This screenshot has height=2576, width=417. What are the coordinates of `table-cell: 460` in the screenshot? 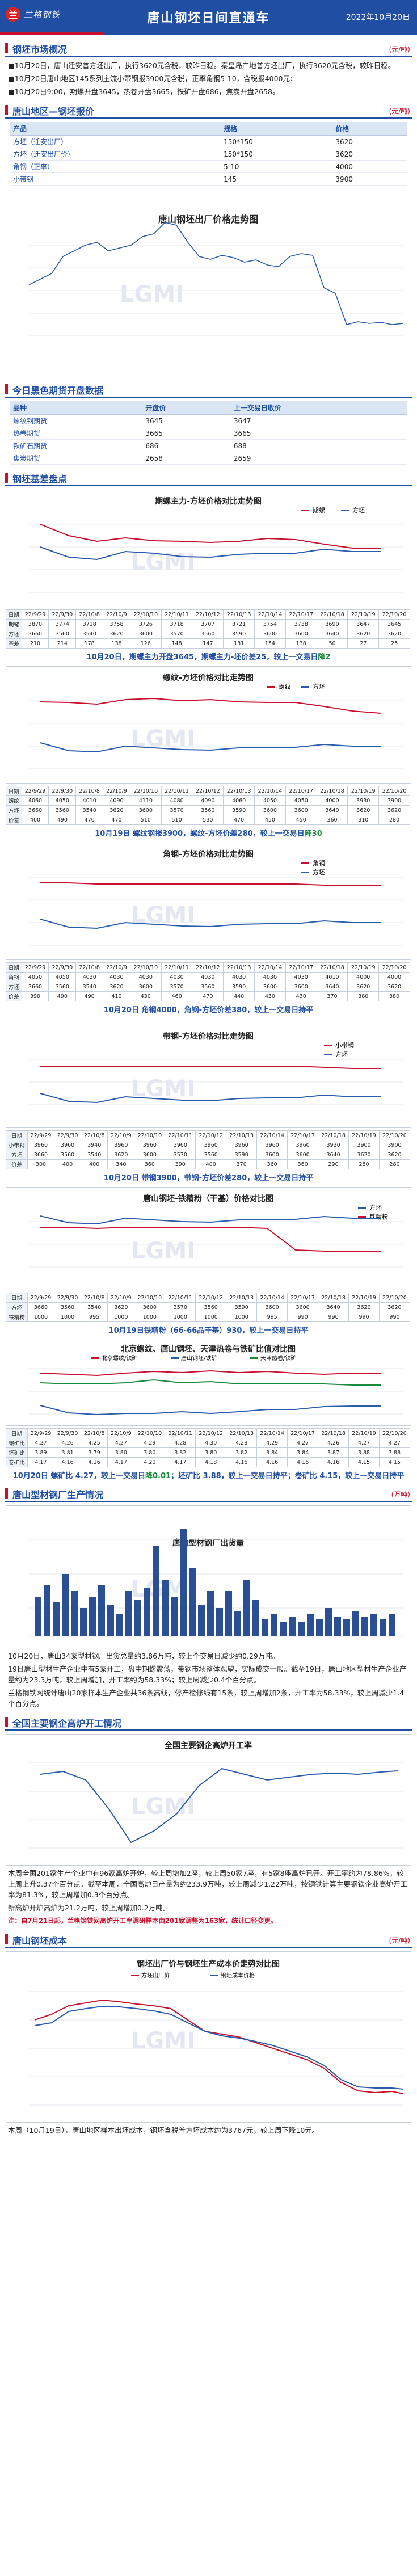 It's located at (177, 996).